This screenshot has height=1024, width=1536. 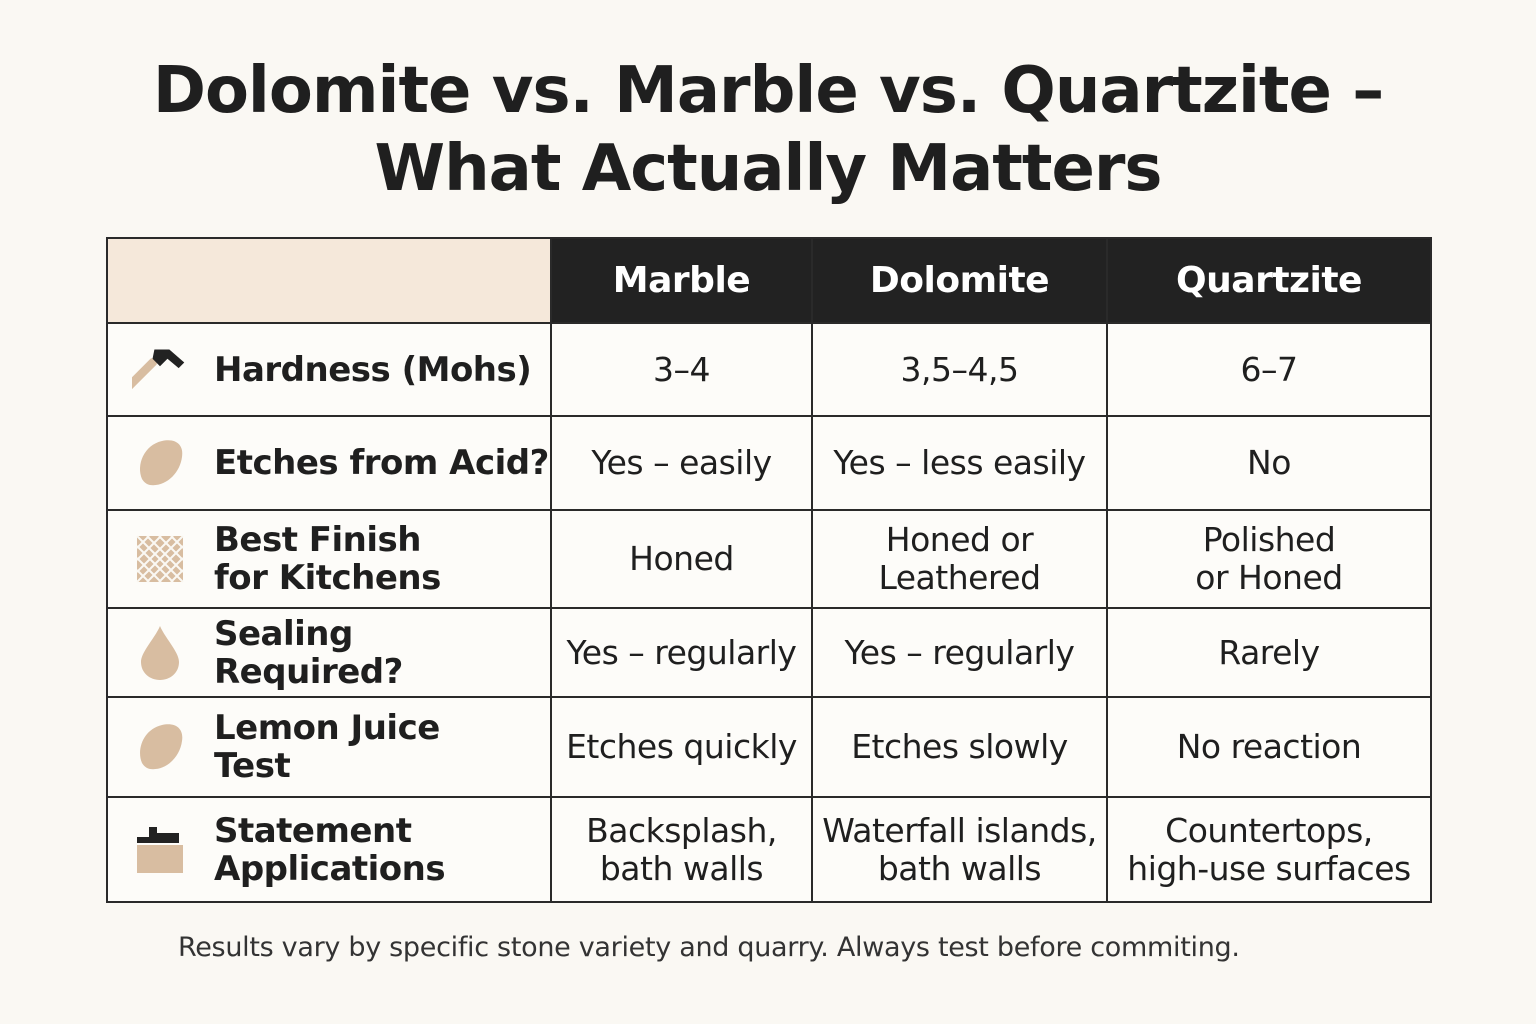 What do you see at coordinates (959, 559) in the screenshot?
I see `table-cell-dolomite: Honed or Leathered` at bounding box center [959, 559].